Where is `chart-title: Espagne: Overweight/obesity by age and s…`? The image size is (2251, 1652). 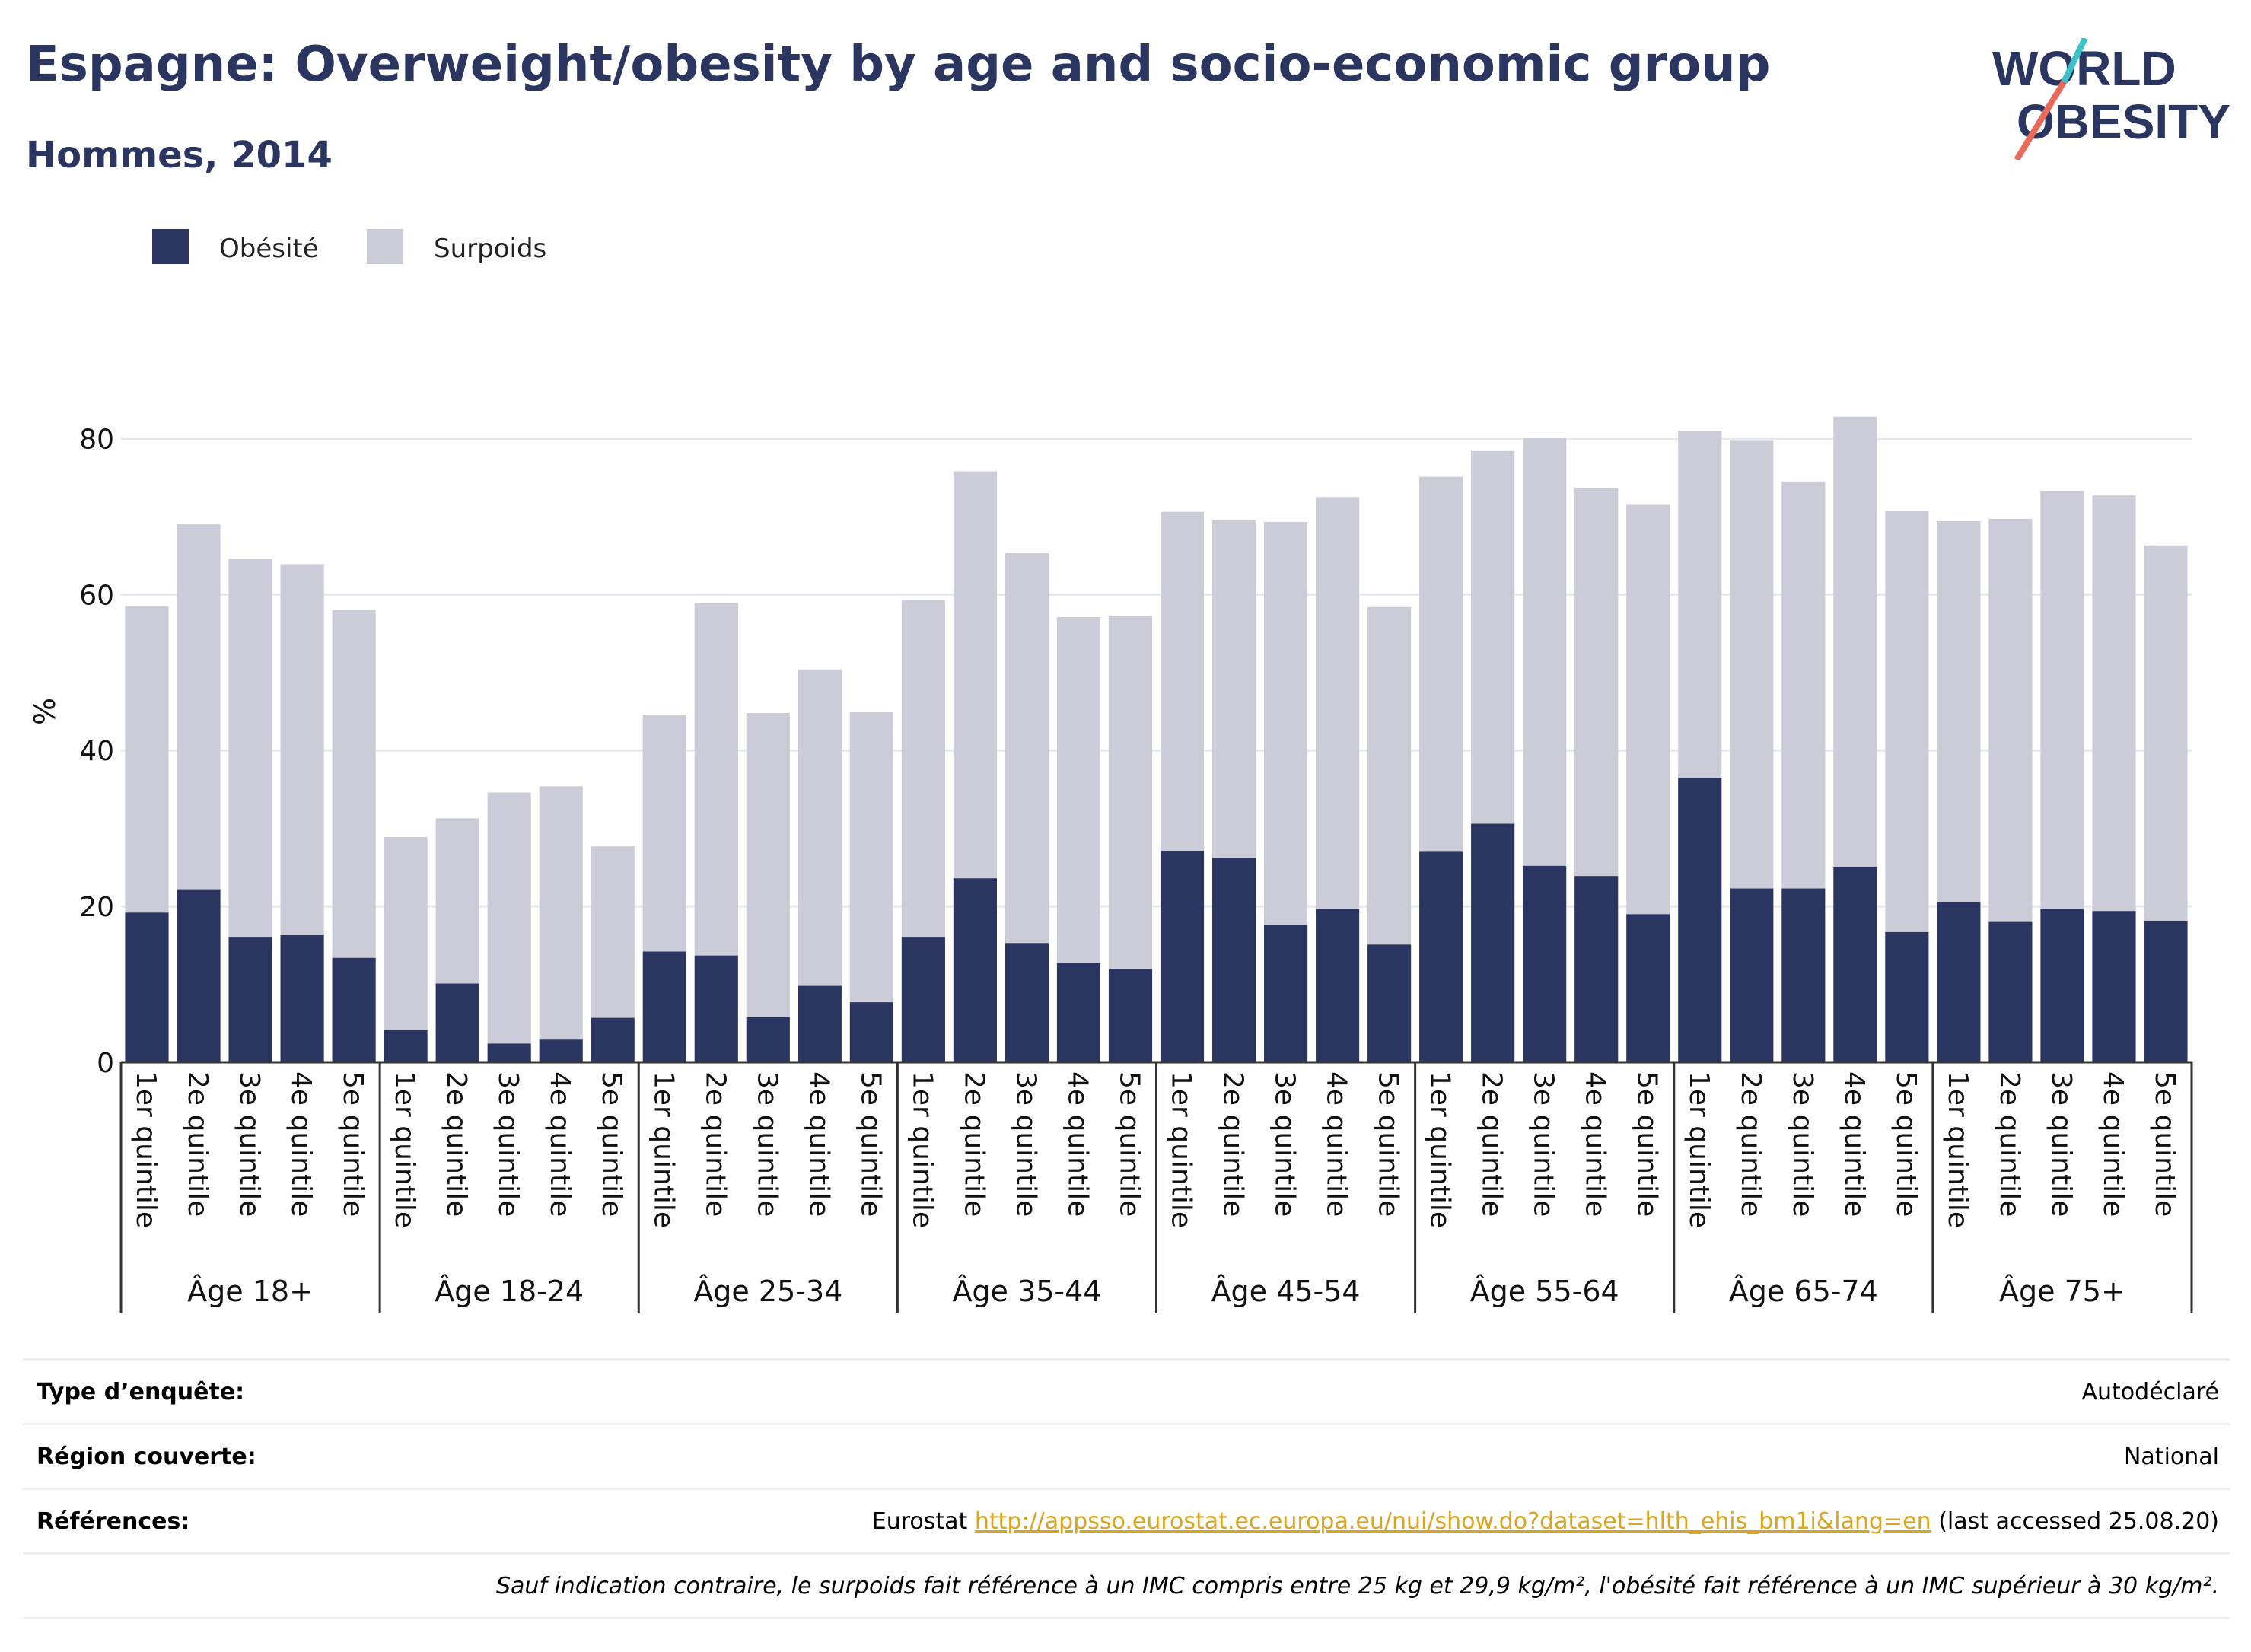 chart-title: Espagne: Overweight/obesity by age and s… is located at coordinates (898, 65).